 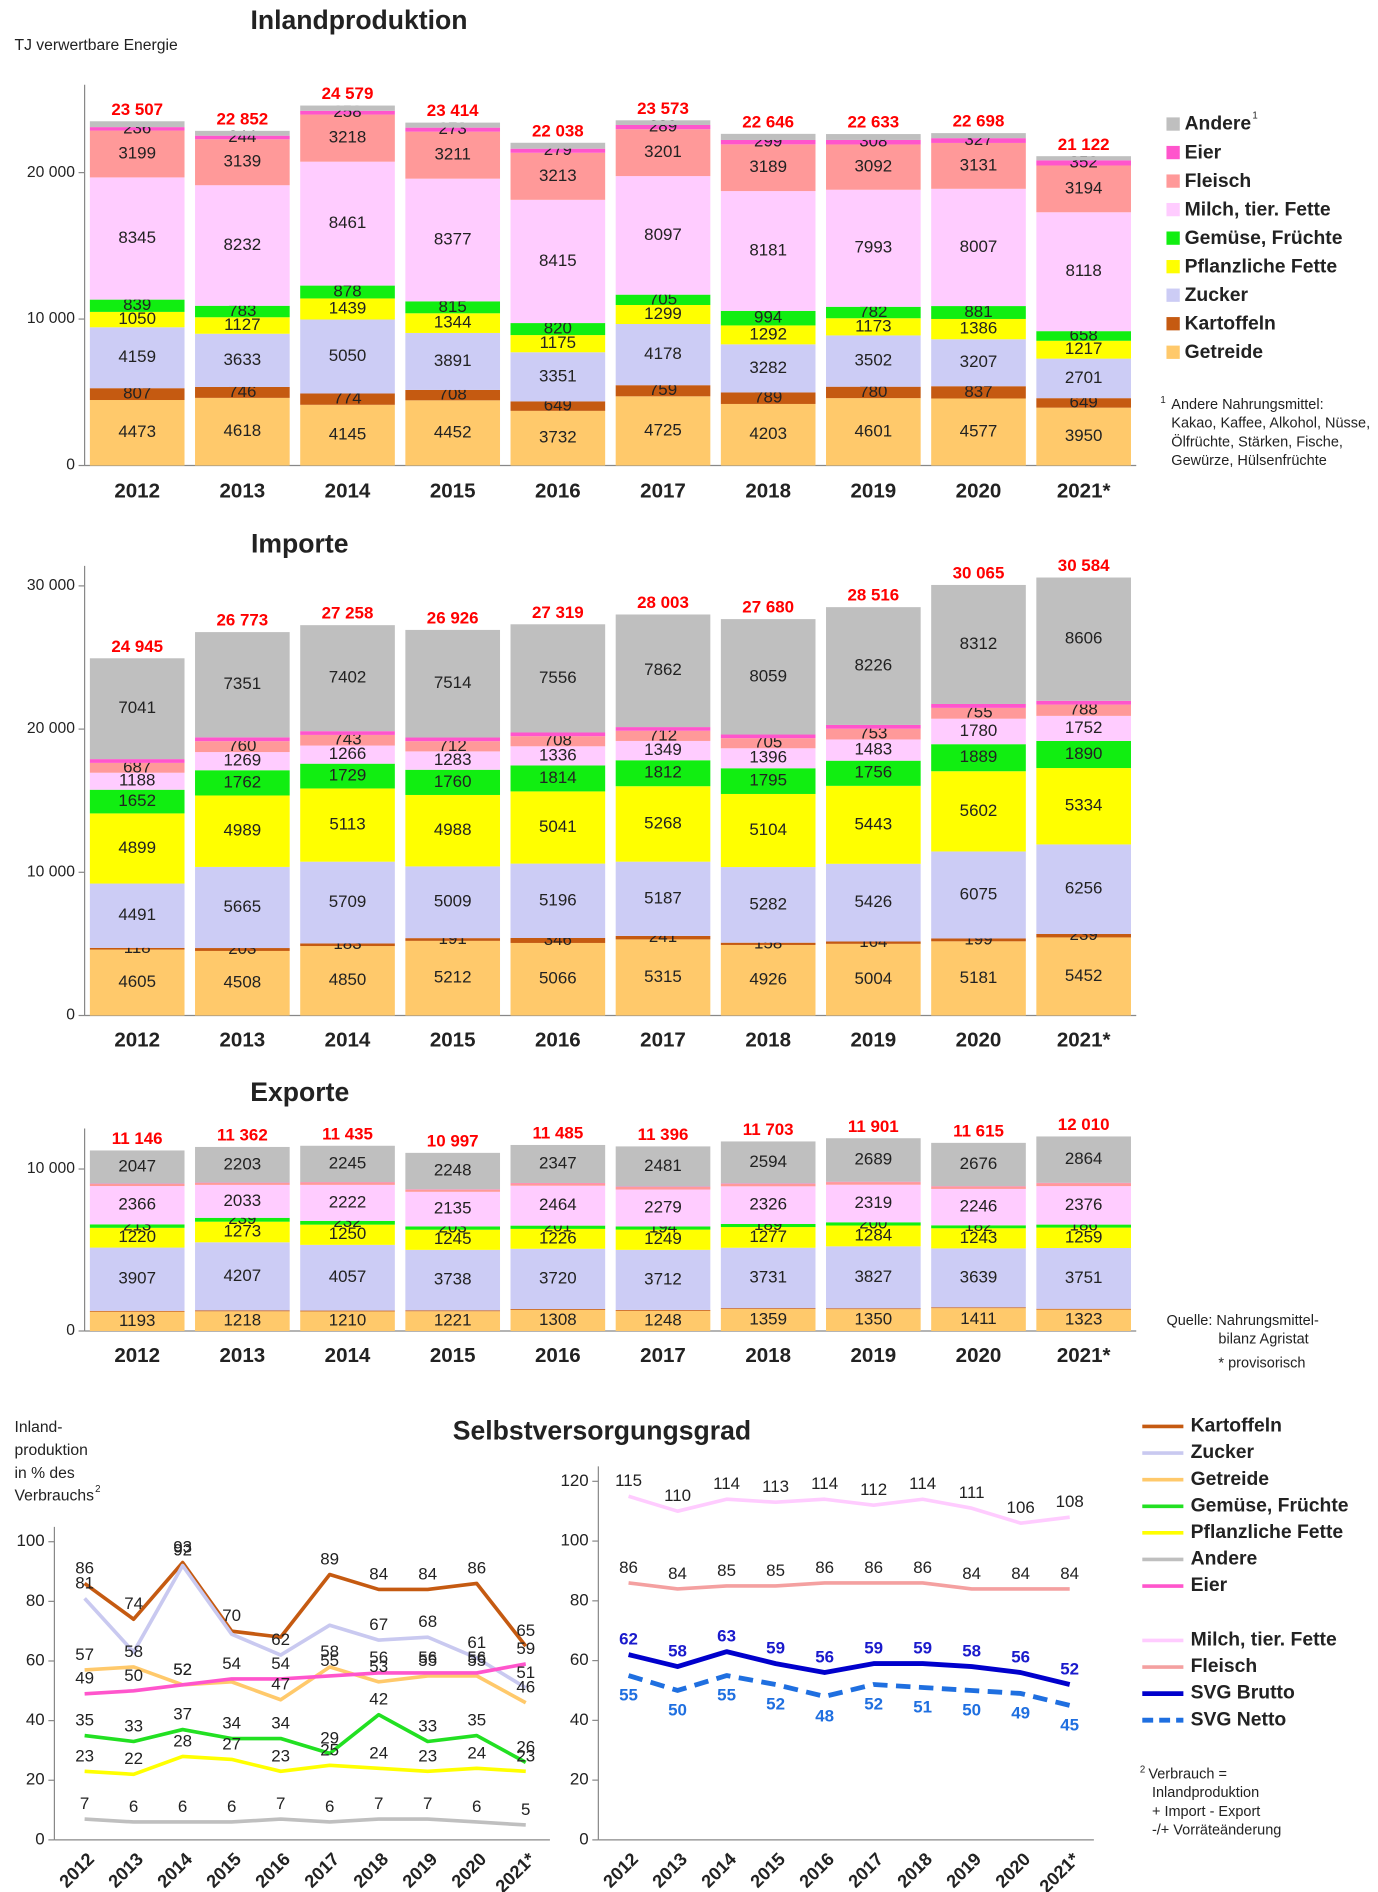 What do you see at coordinates (51, 871) in the screenshot?
I see `y-tick-label: 10 000` at bounding box center [51, 871].